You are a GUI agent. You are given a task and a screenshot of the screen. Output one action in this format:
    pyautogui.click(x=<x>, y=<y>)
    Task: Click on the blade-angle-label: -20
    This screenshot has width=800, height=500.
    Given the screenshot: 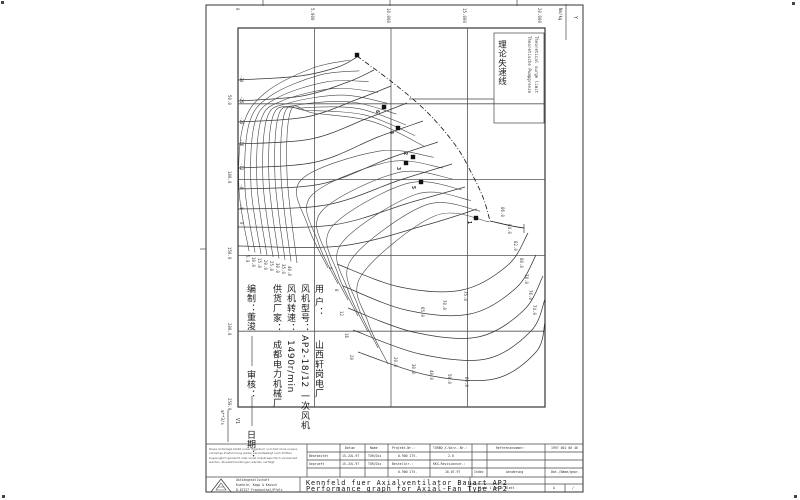 What is the action you would take?
    pyautogui.click(x=241, y=121)
    